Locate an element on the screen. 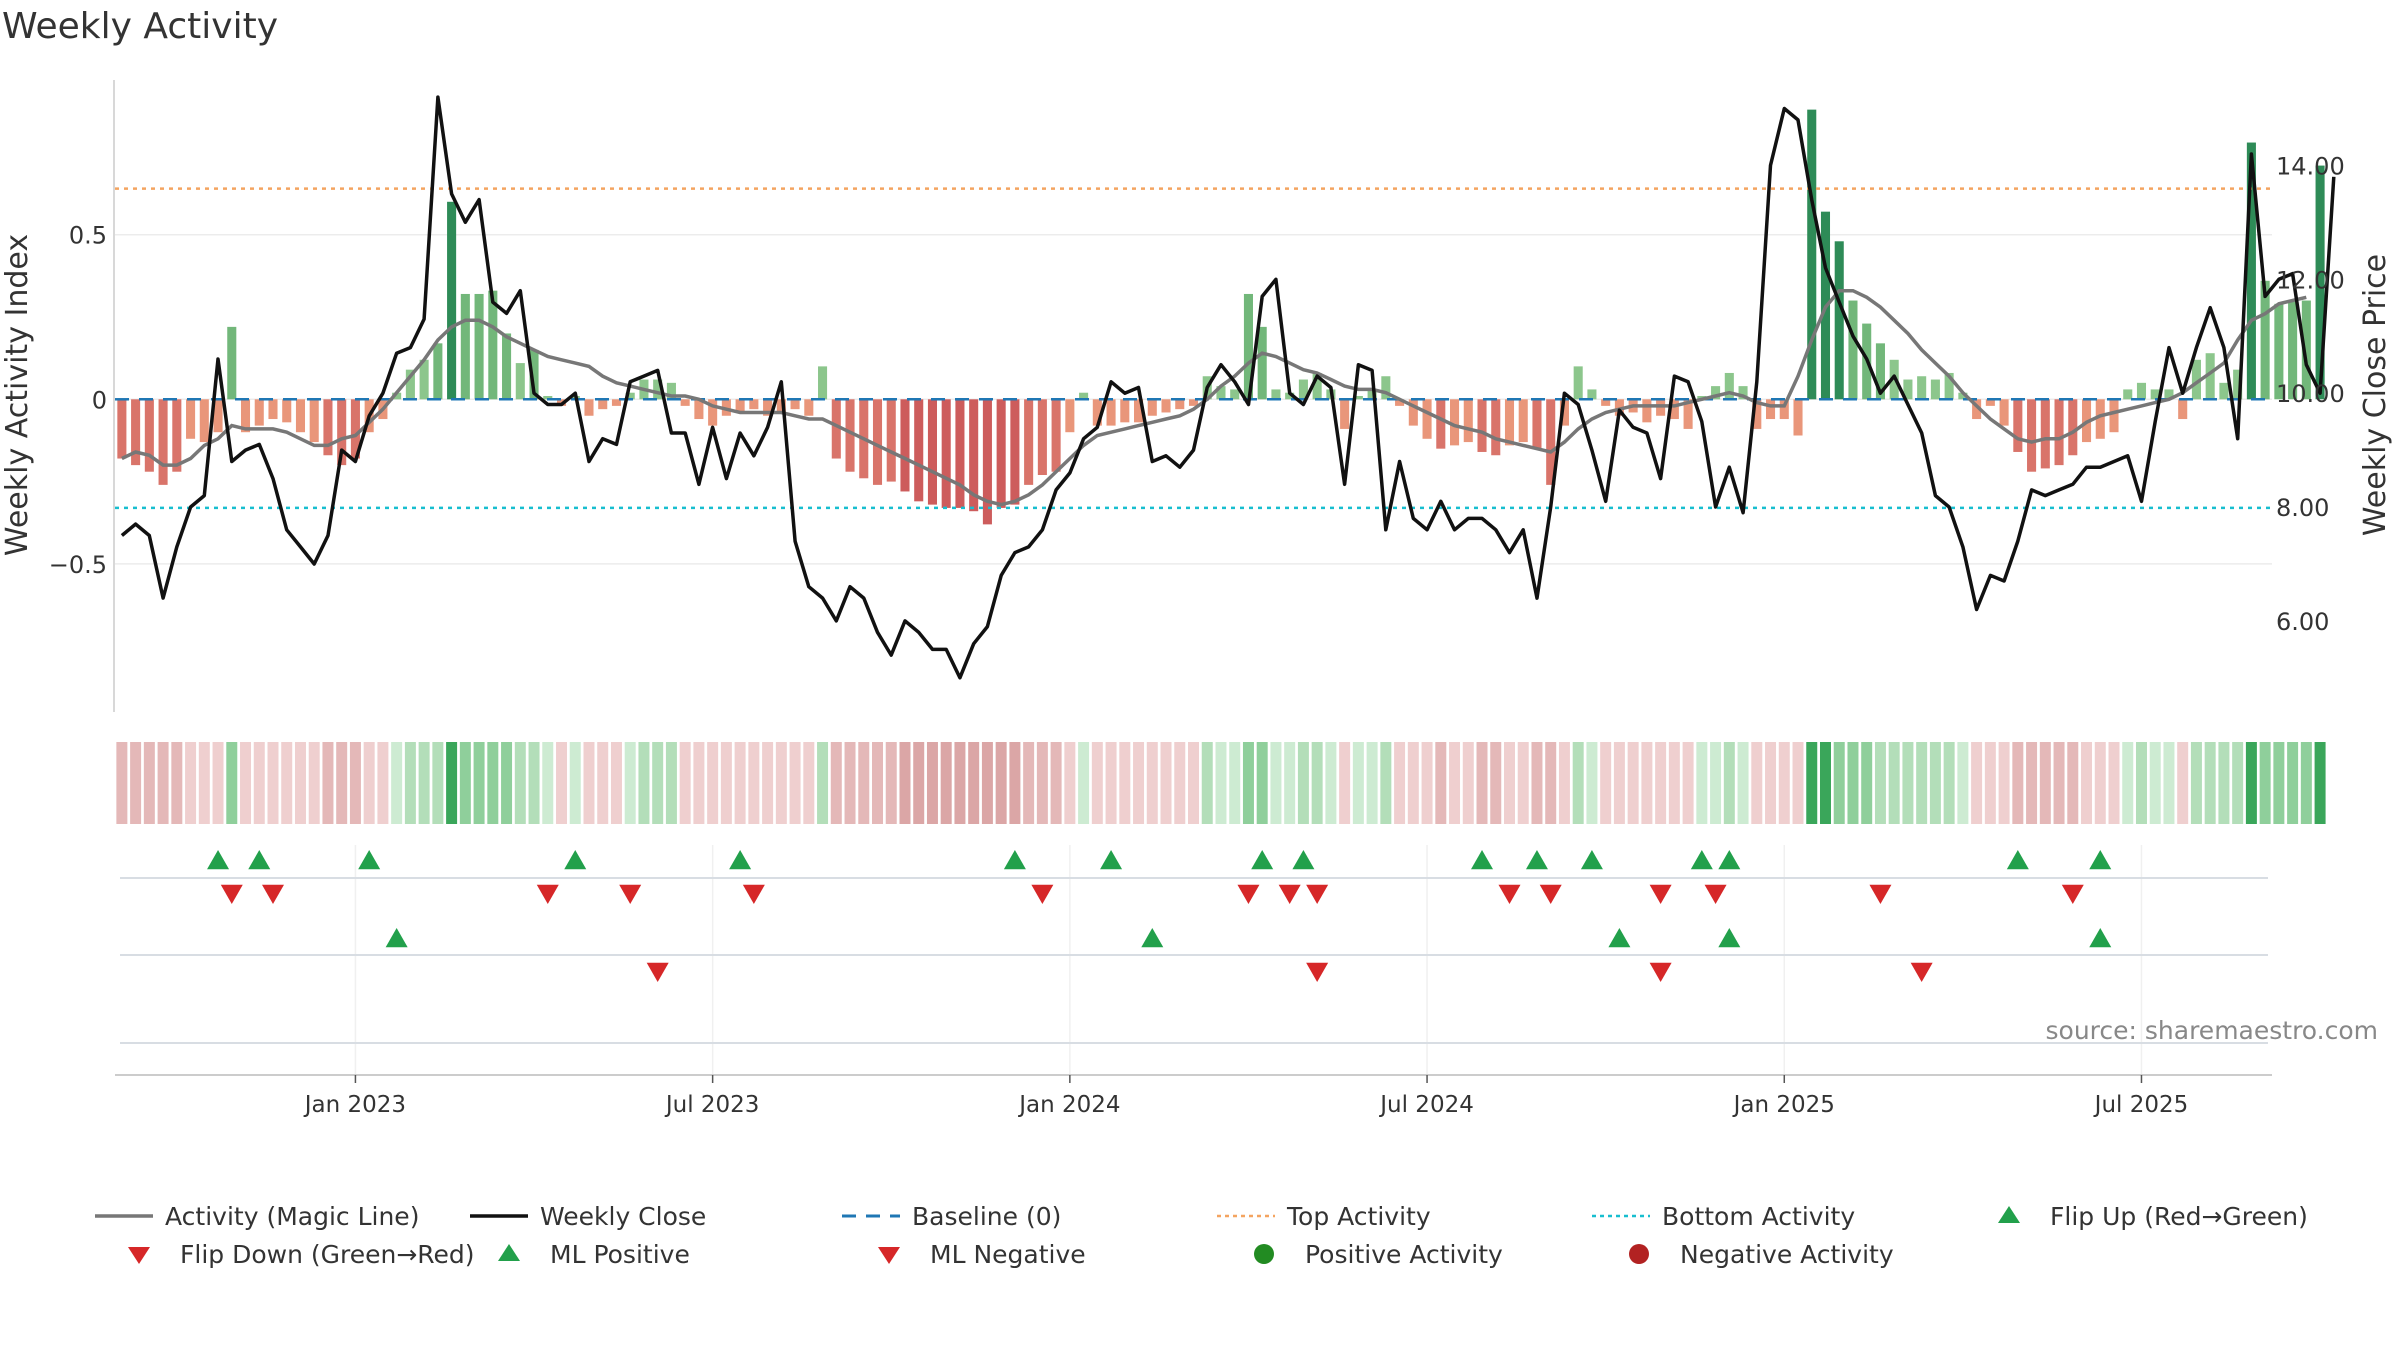  legend-item: Activity (Magic Line) is located at coordinates (256, 1216).